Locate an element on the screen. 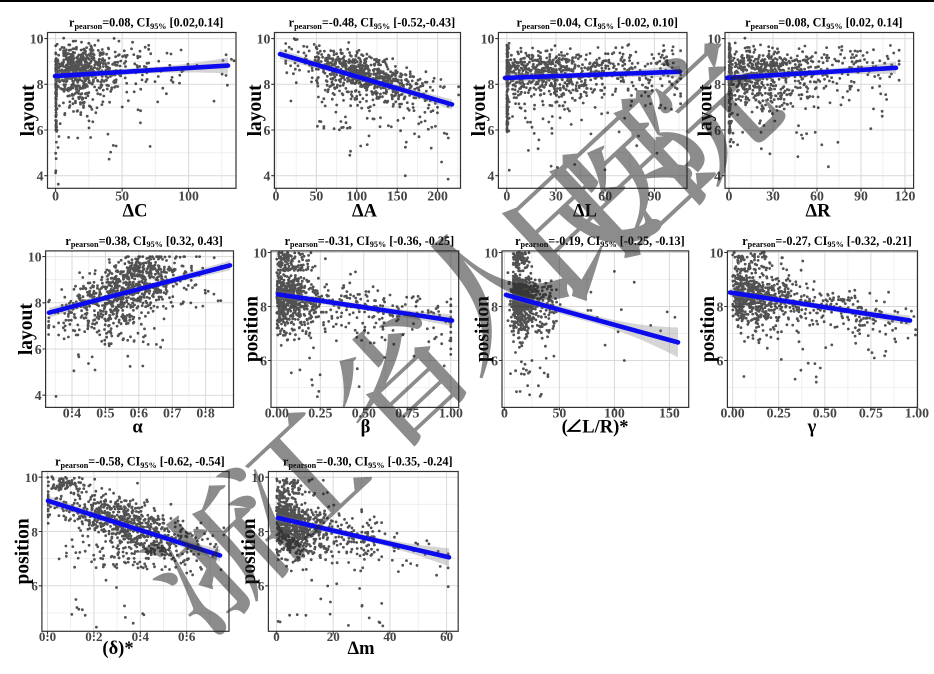 Image resolution: width=934 pixels, height=674 pixels. svg-text: 0:0 is located at coordinates (47, 636).